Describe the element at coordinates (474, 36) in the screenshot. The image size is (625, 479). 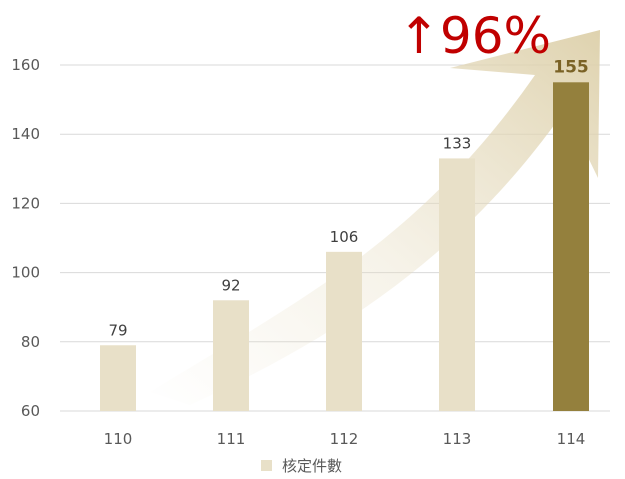
I see `growth-annotation: ↑96%` at that location.